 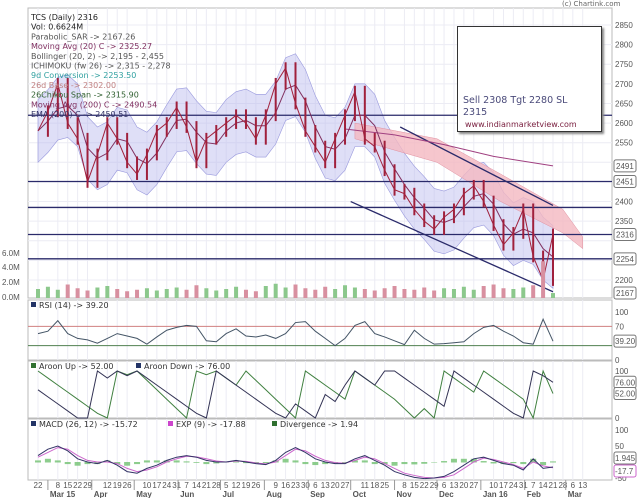 What do you see at coordinates (449, 147) in the screenshot?
I see `ma200-line` at bounding box center [449, 147].